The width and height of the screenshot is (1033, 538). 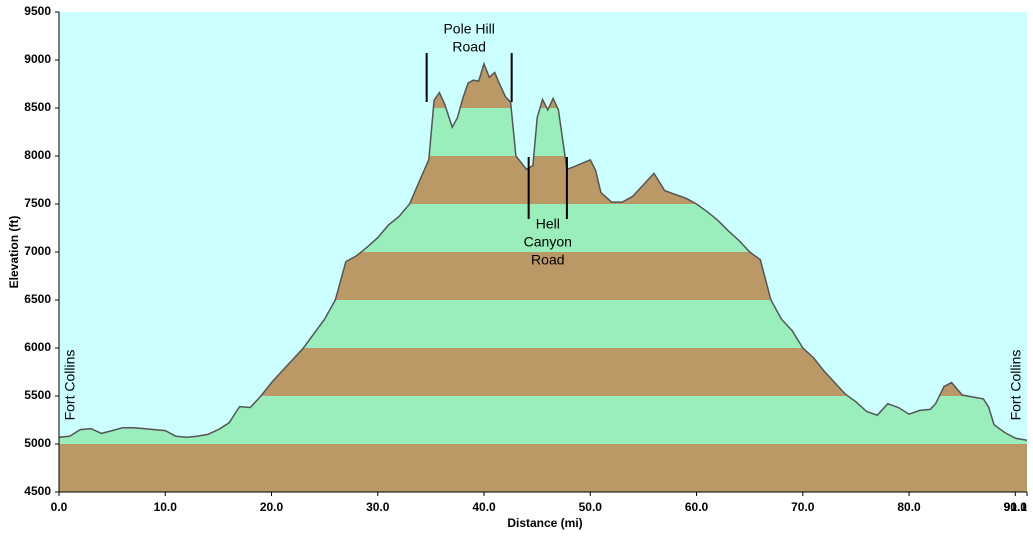 I want to click on x-tick-label: 60.0, so click(x=697, y=507).